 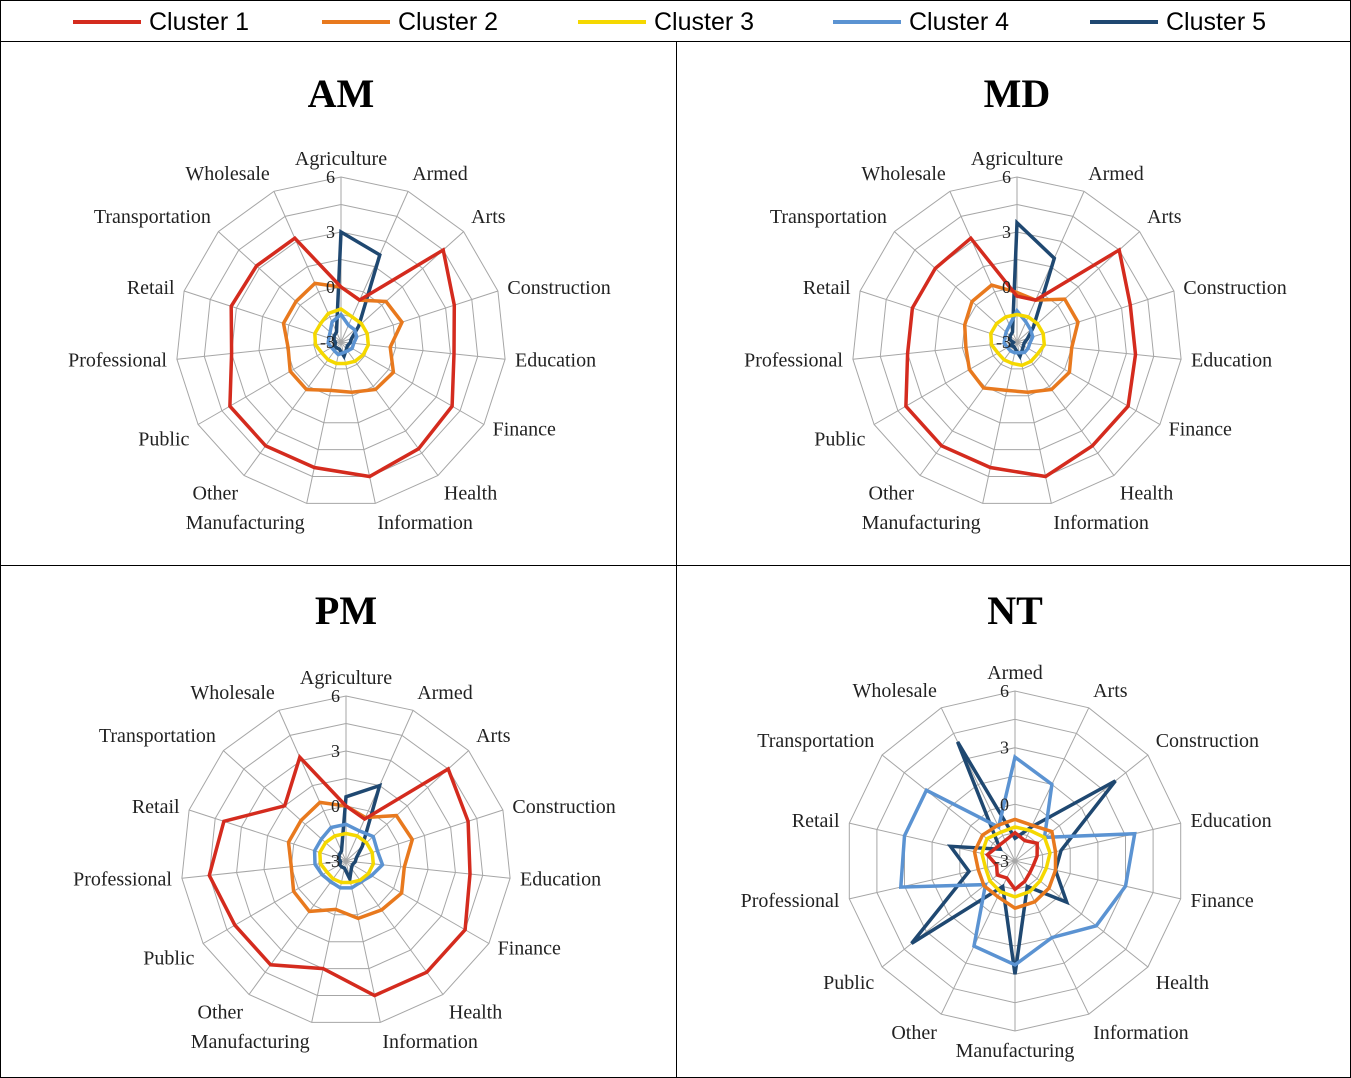 What do you see at coordinates (894, 691) in the screenshot?
I see `category-label: Wholesale` at bounding box center [894, 691].